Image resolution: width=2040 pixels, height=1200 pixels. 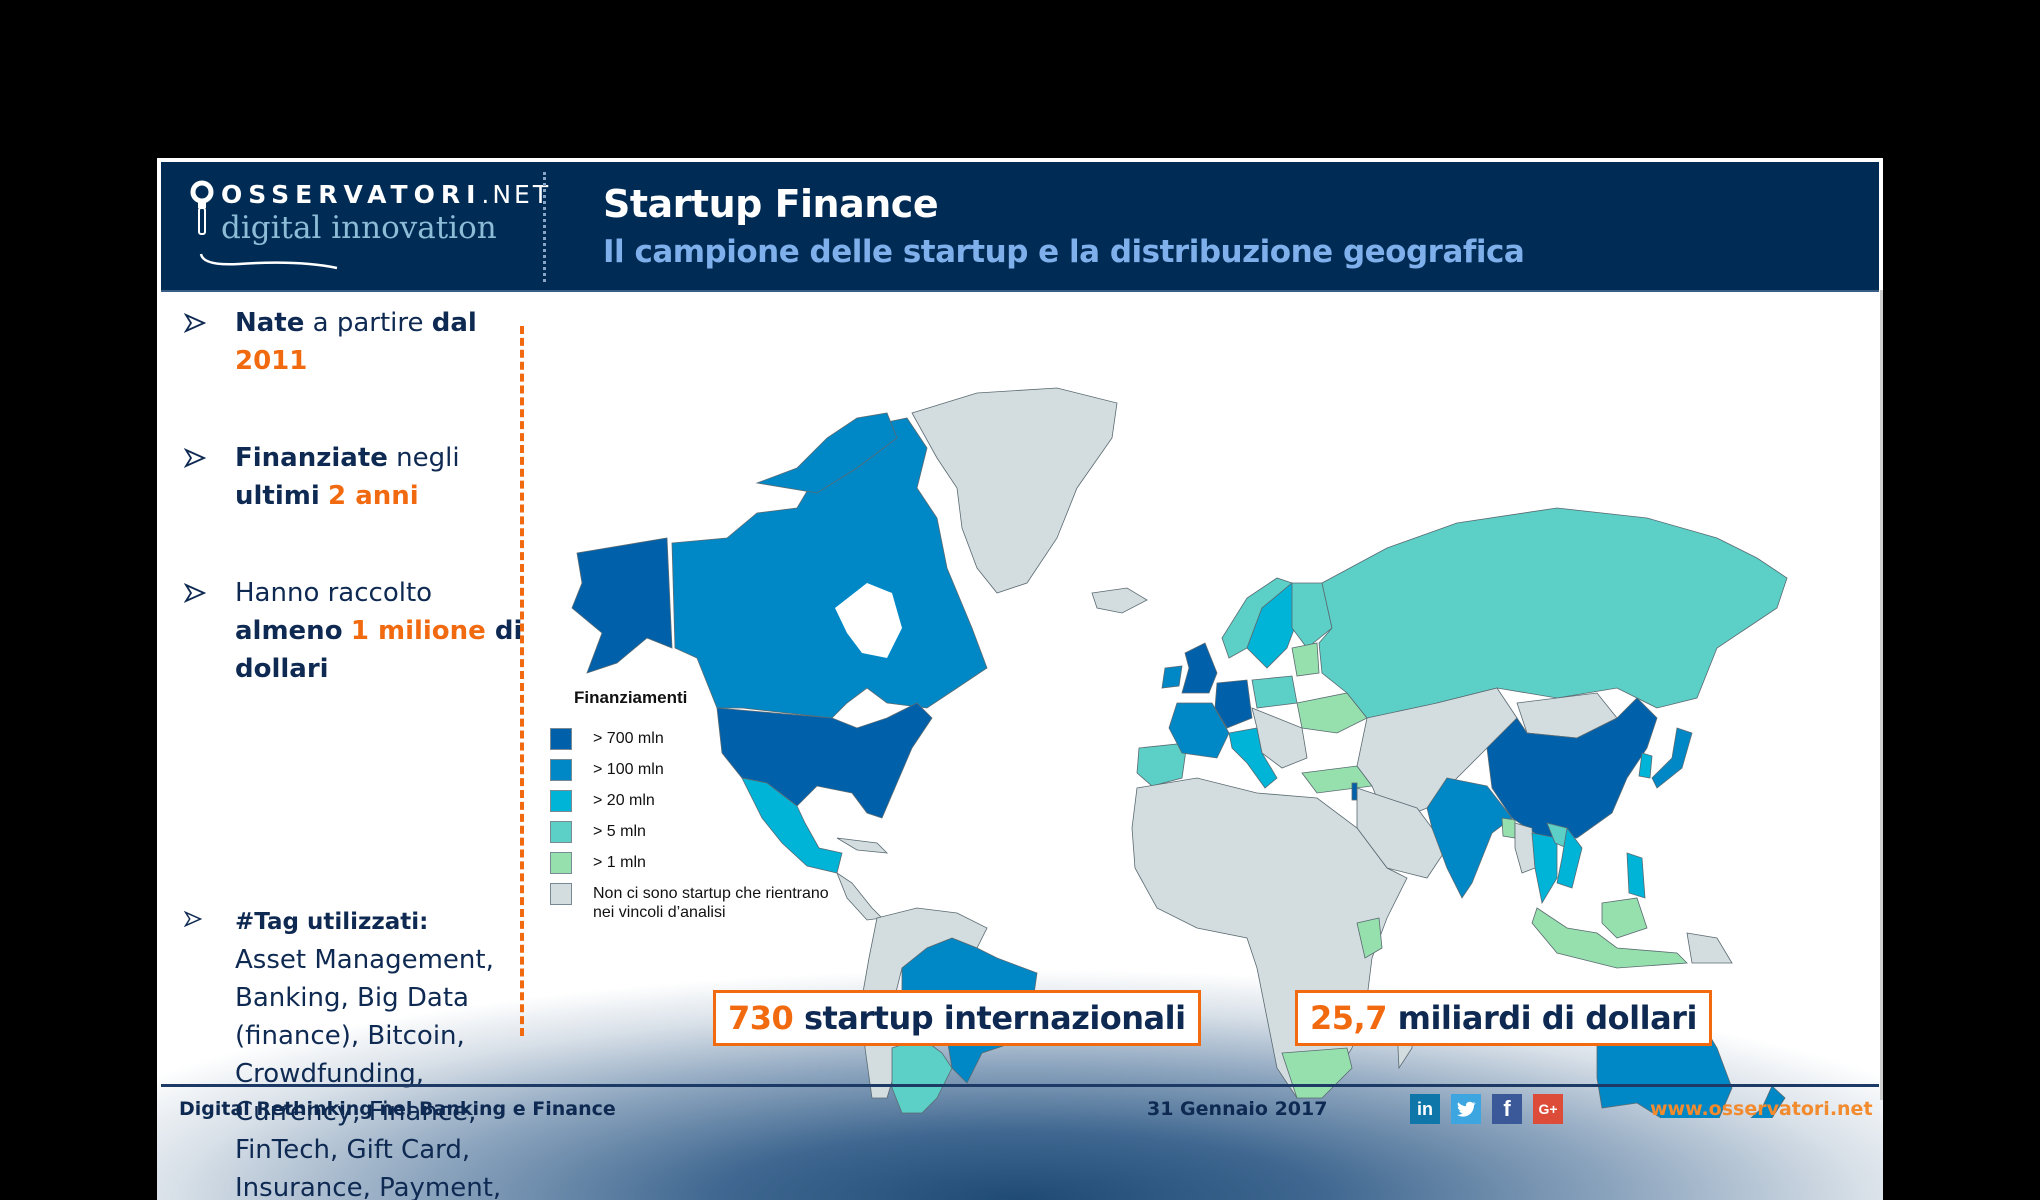 What do you see at coordinates (1507, 1109) in the screenshot?
I see `facebook-icon: f` at bounding box center [1507, 1109].